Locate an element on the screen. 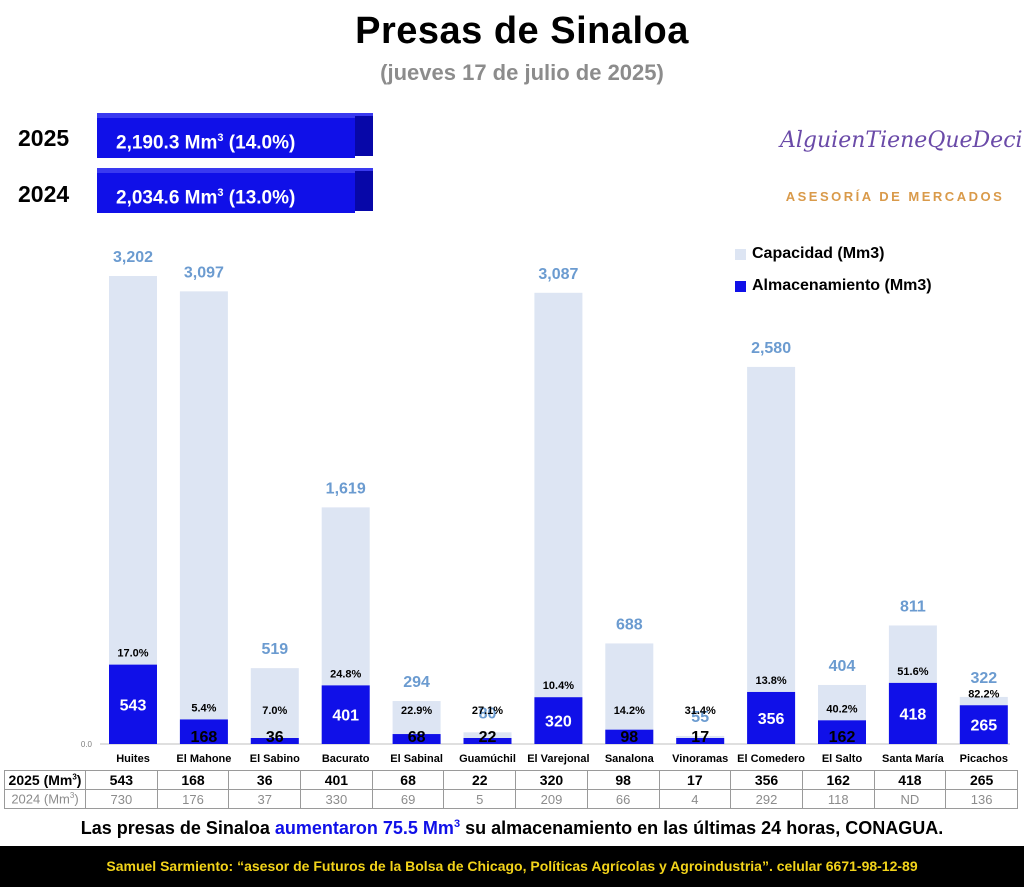 This screenshot has height=887, width=1024. category-label-el-salto: El Salto is located at coordinates (842, 759).